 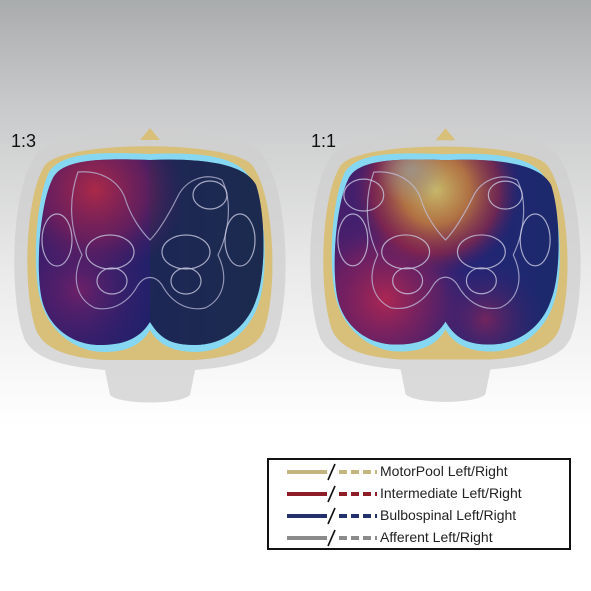 What do you see at coordinates (331, 494) in the screenshot?
I see `legend-swatch-intermediate` at bounding box center [331, 494].